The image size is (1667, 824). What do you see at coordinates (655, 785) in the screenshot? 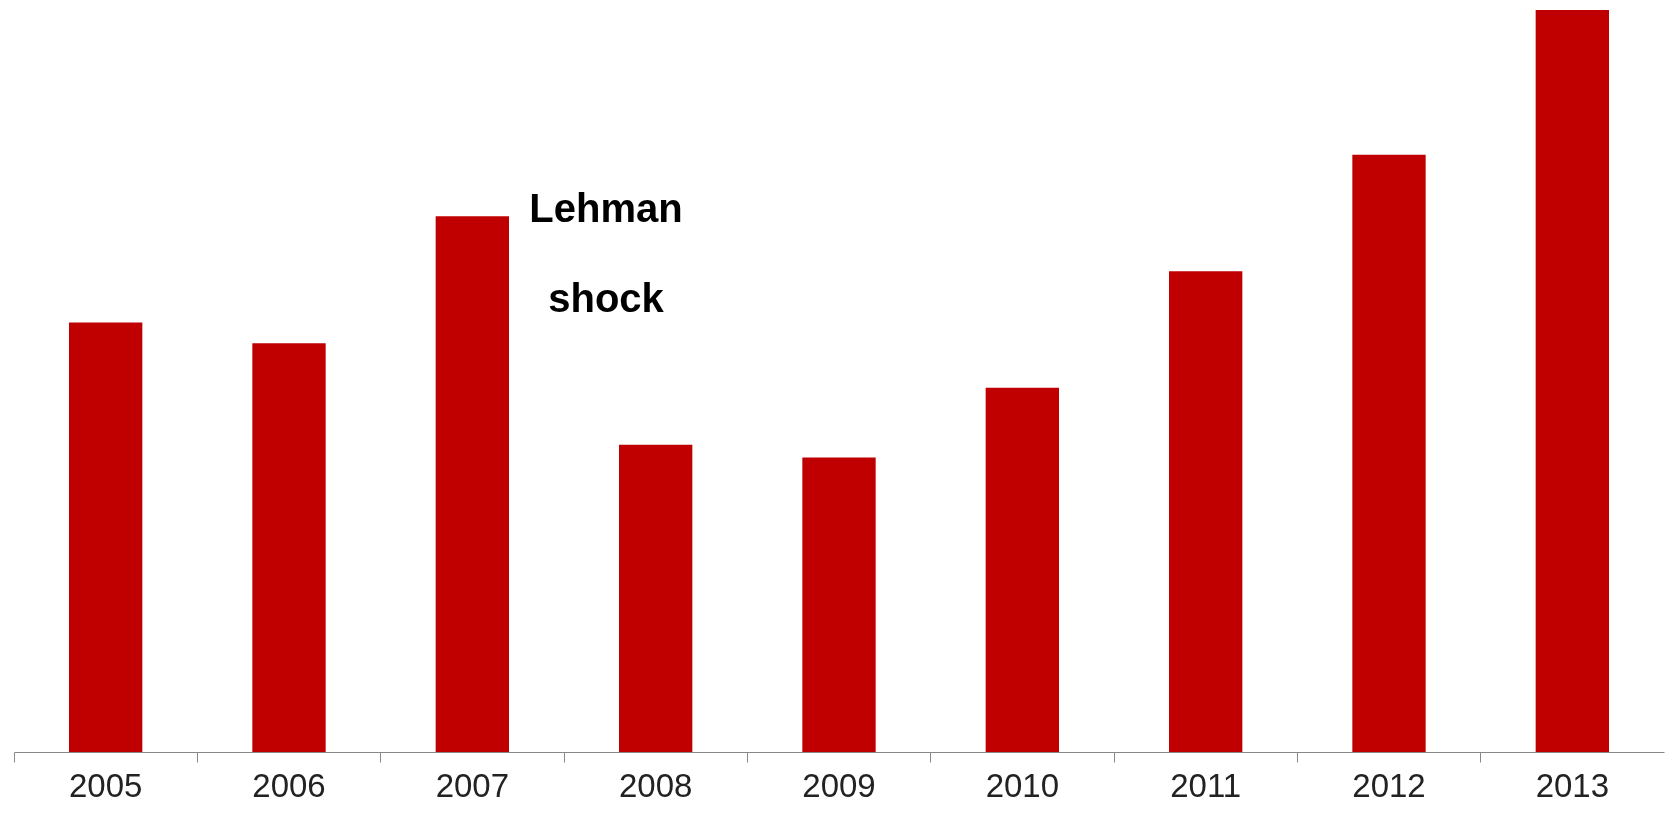
I see `x-tick-label: 2008` at bounding box center [655, 785].